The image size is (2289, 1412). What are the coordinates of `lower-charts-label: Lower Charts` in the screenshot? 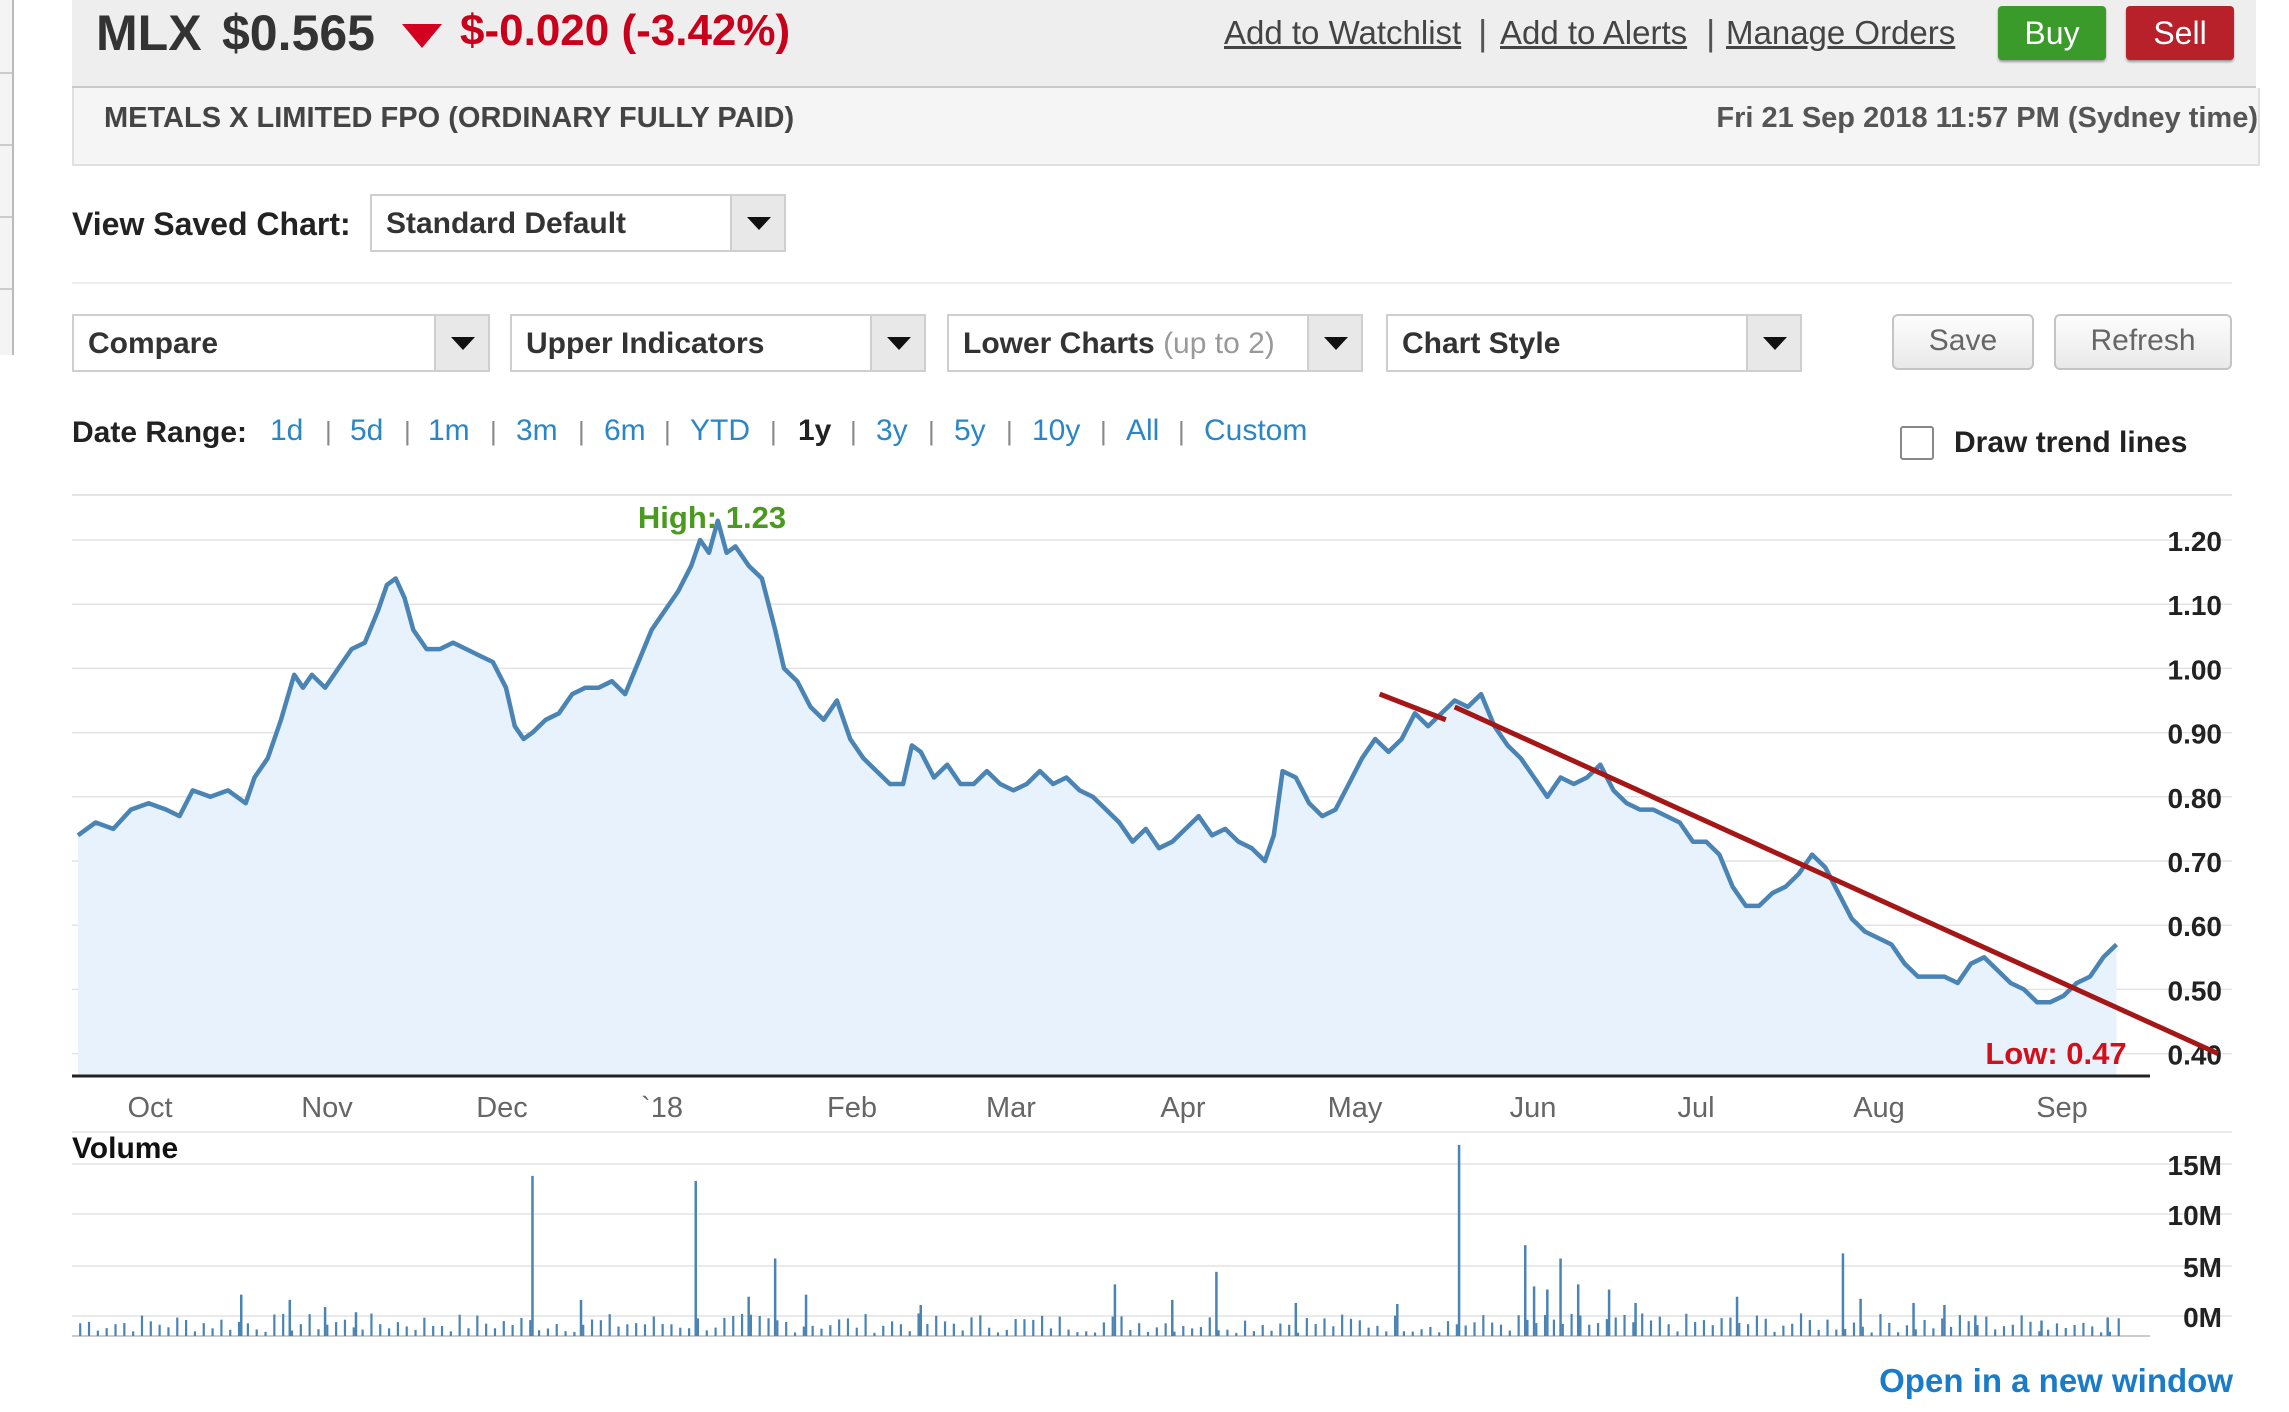 It's located at (1059, 343).